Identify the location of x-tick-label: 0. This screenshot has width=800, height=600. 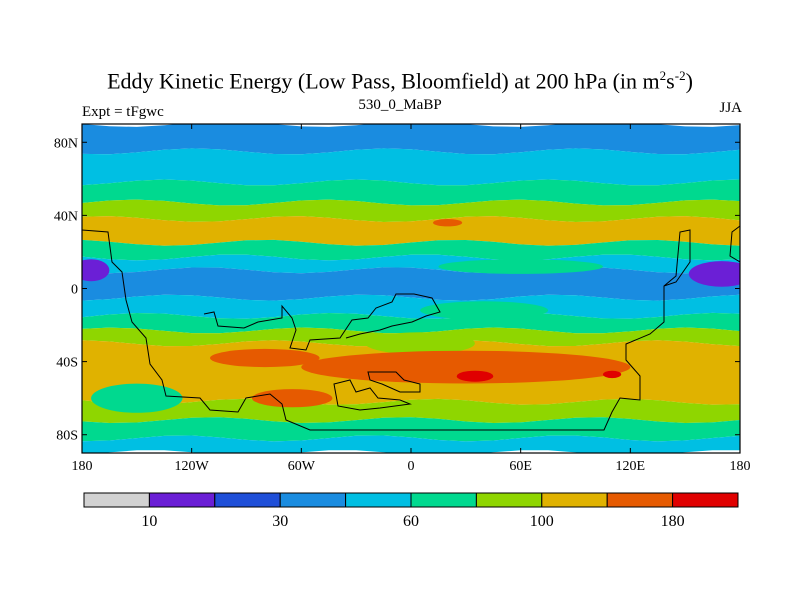
(411, 466).